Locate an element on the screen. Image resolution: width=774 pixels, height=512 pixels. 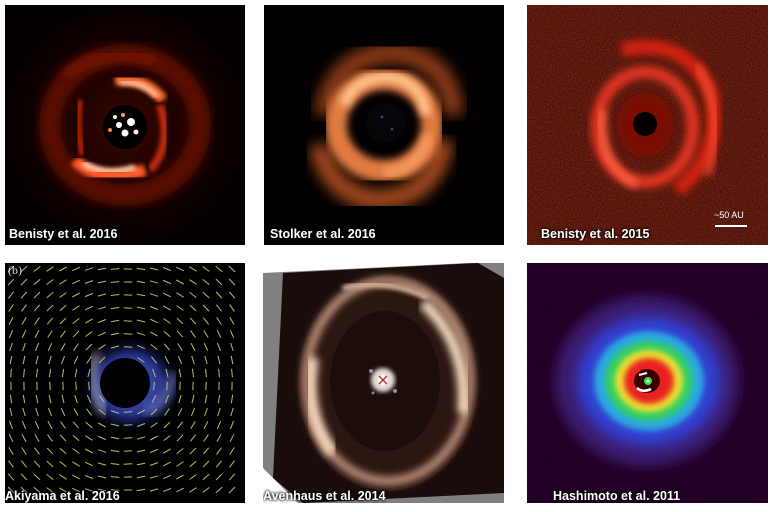
panel-benisty-2015: ~50 AU Benisty et al. 2015 is located at coordinates (647, 125).